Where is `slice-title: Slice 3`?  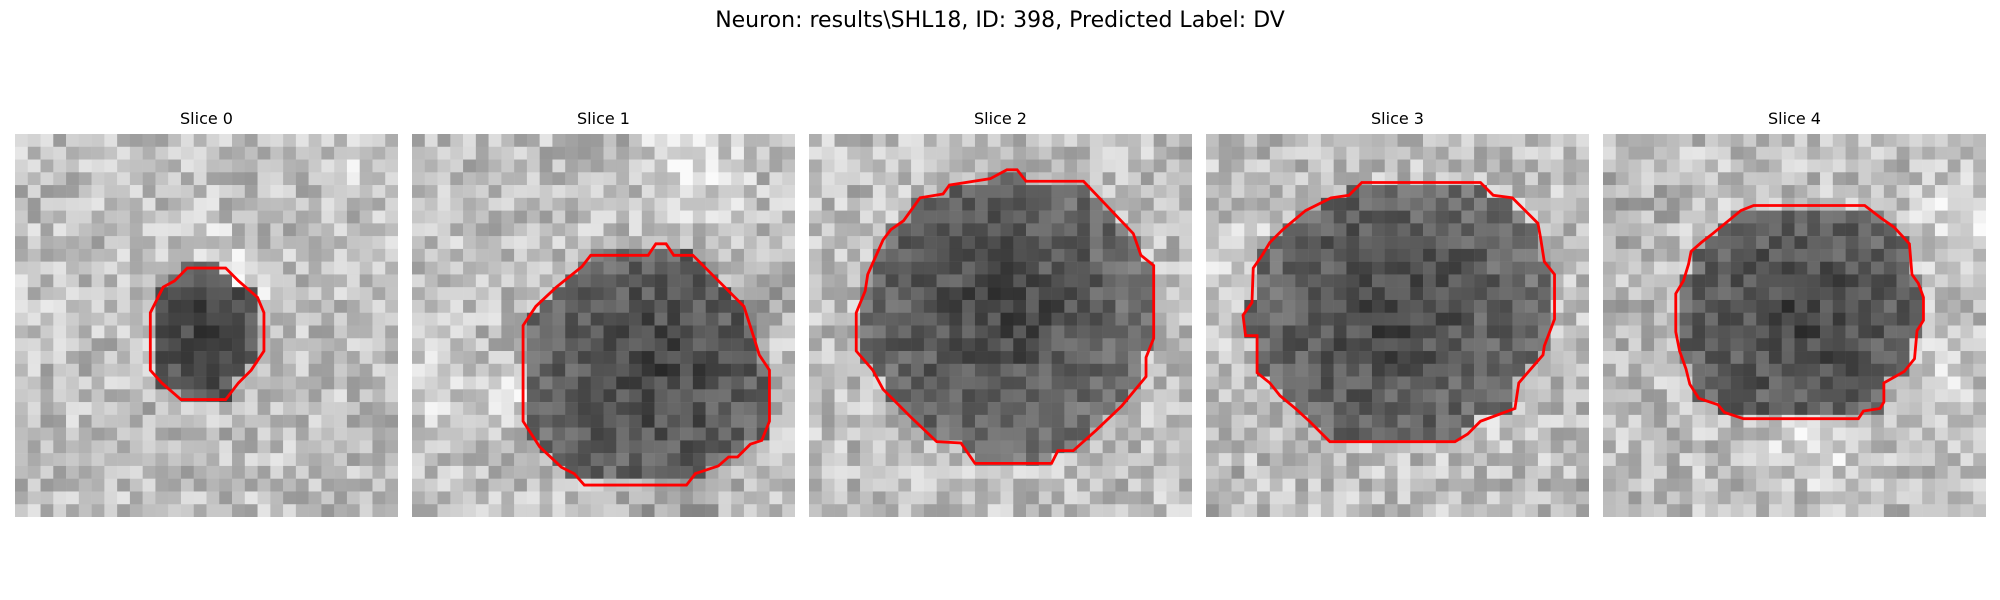 slice-title: Slice 3 is located at coordinates (1397, 118).